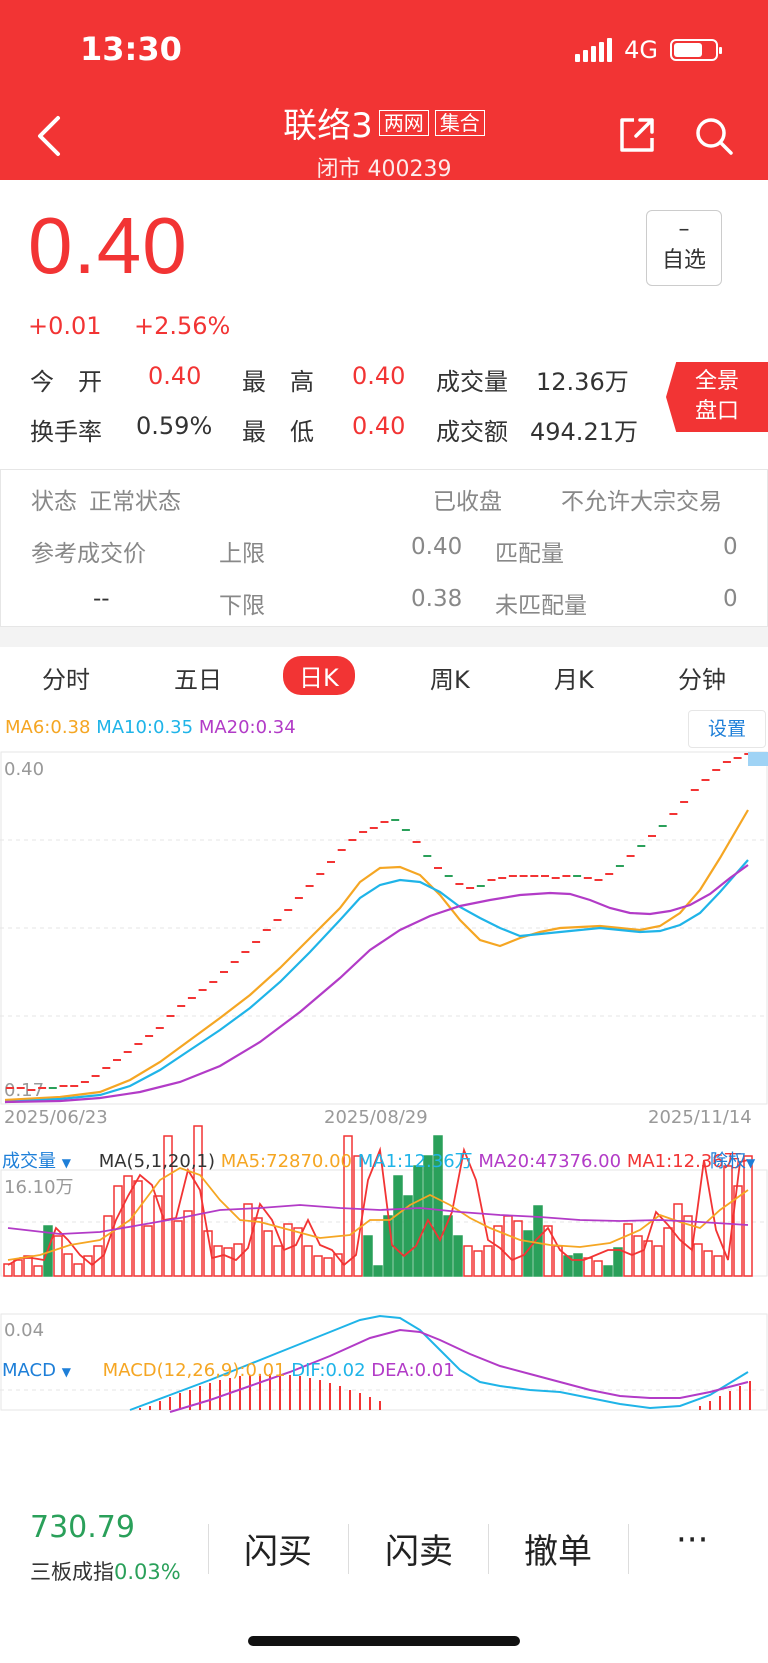  I want to click on macd-params: MACD(12,26,9):0.01, so click(194, 1370).